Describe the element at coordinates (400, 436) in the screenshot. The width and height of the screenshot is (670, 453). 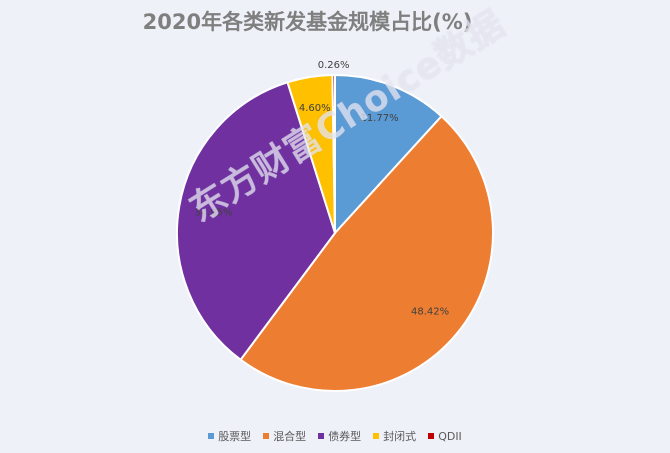
I see `legend-label: 封闭式` at that location.